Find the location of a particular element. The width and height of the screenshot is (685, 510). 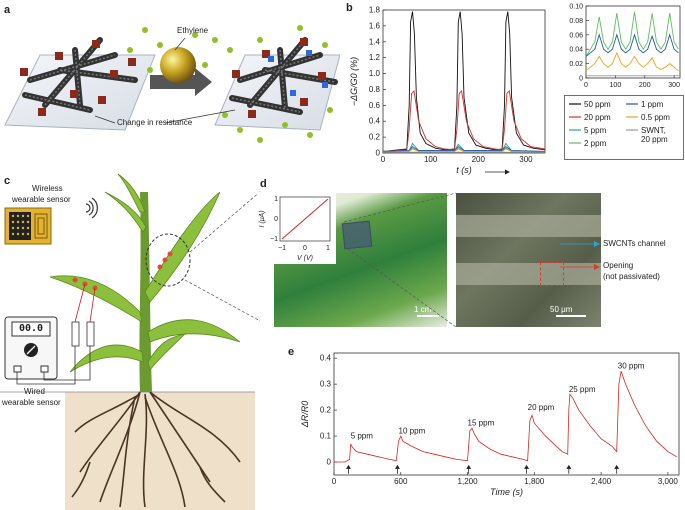

zoom-connectors is located at coordinates (400, 260).